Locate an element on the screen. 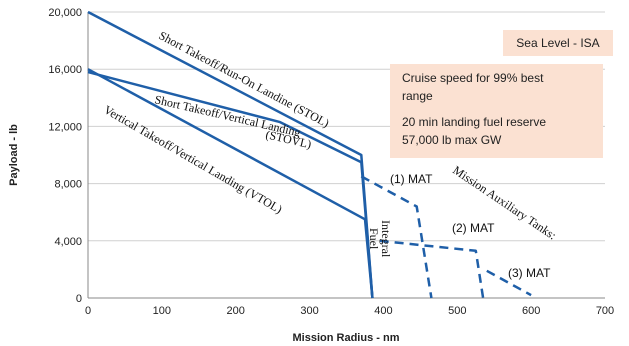 The width and height of the screenshot is (629, 346). mat3-label: (3) MAT is located at coordinates (529, 273).